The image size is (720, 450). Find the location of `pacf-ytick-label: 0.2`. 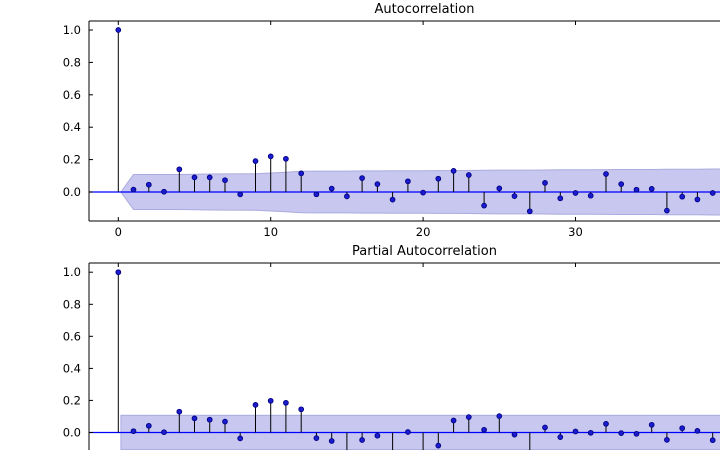

pacf-ytick-label: 0.2 is located at coordinates (72, 400).